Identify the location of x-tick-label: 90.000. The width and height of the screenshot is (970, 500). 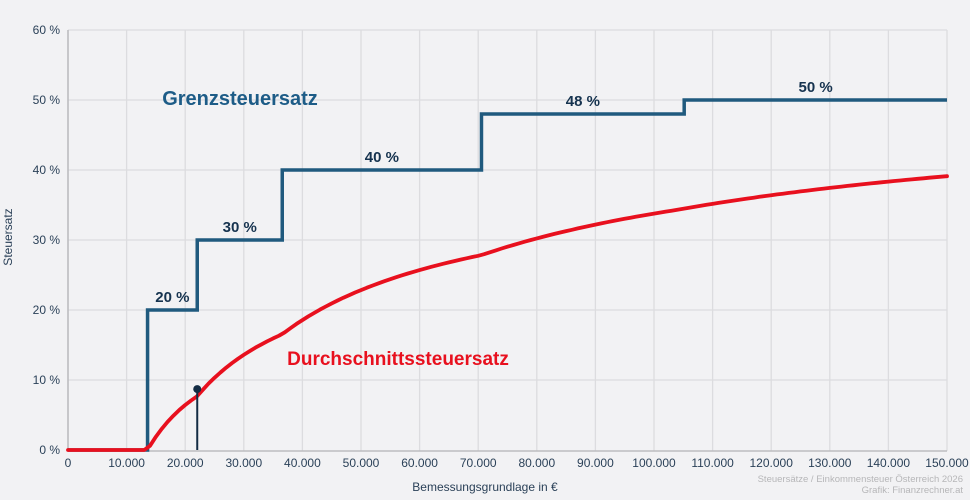
(595, 463).